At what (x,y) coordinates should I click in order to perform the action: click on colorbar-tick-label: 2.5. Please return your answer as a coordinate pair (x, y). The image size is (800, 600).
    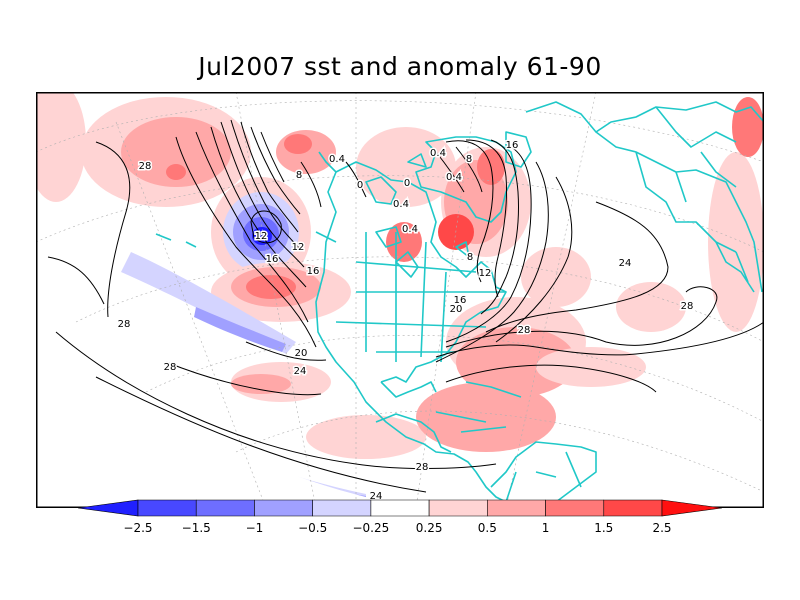
    Looking at the image, I should click on (661, 528).